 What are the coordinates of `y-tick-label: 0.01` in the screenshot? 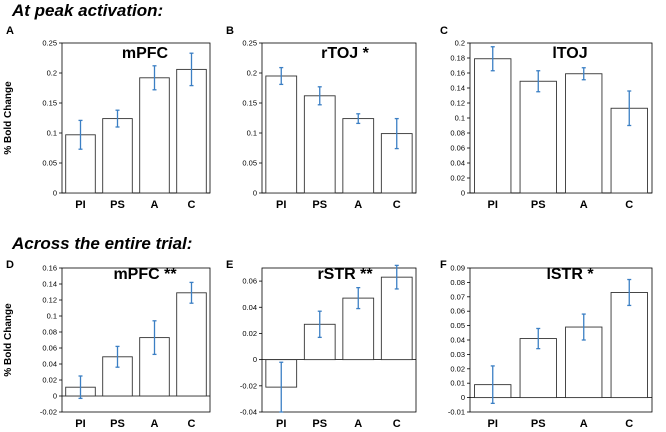 It's located at (457, 383).